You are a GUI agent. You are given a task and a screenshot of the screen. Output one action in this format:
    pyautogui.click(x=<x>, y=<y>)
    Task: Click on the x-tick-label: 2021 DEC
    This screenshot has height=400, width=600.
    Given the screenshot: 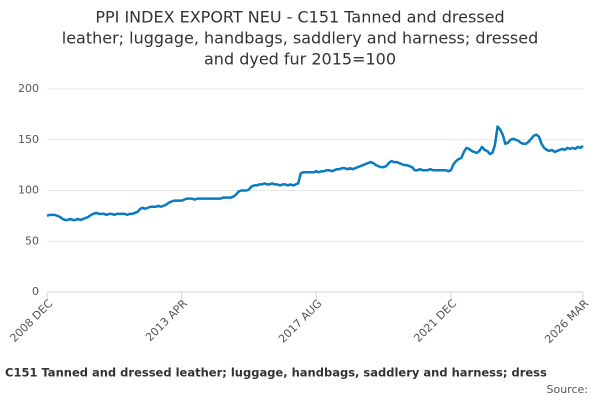 What is the action you would take?
    pyautogui.click(x=435, y=321)
    